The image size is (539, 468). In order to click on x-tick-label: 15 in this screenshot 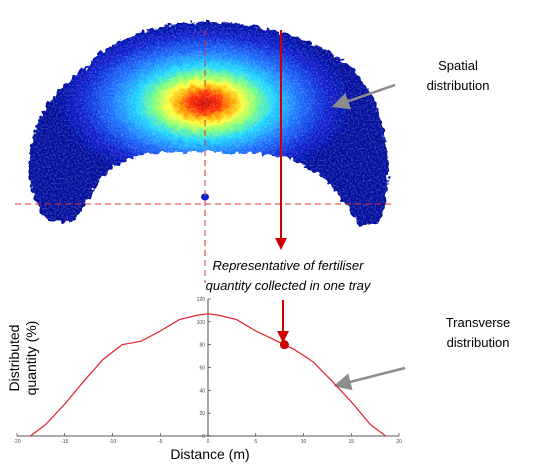, I will do `click(351, 442)`.